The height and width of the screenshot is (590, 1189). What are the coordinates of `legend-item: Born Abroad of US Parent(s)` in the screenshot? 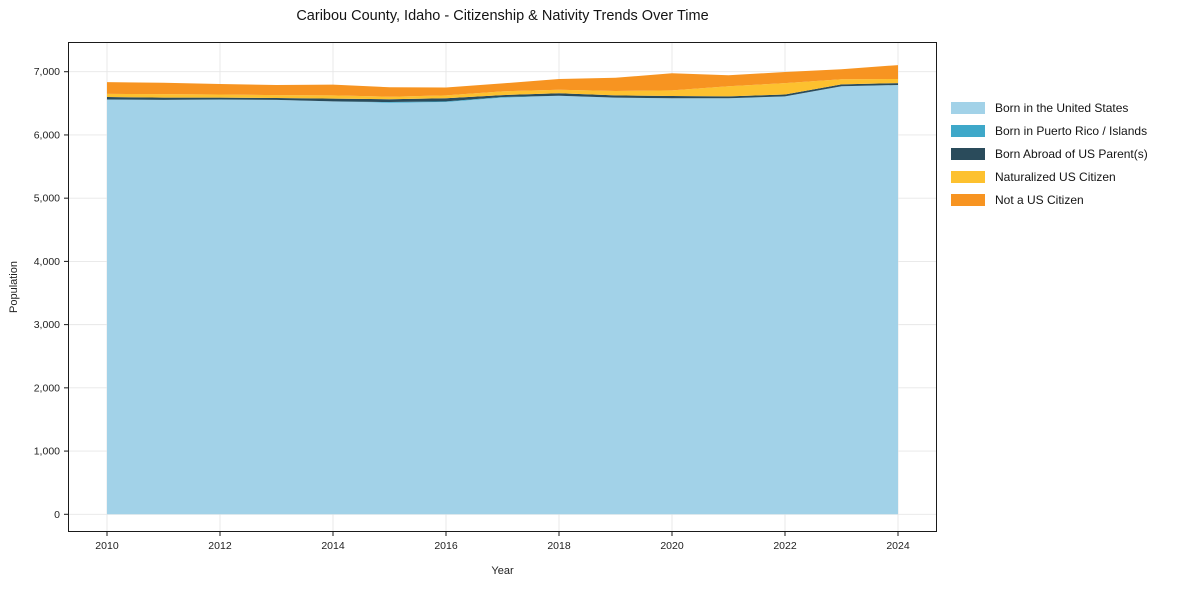 It's located at (1049, 154).